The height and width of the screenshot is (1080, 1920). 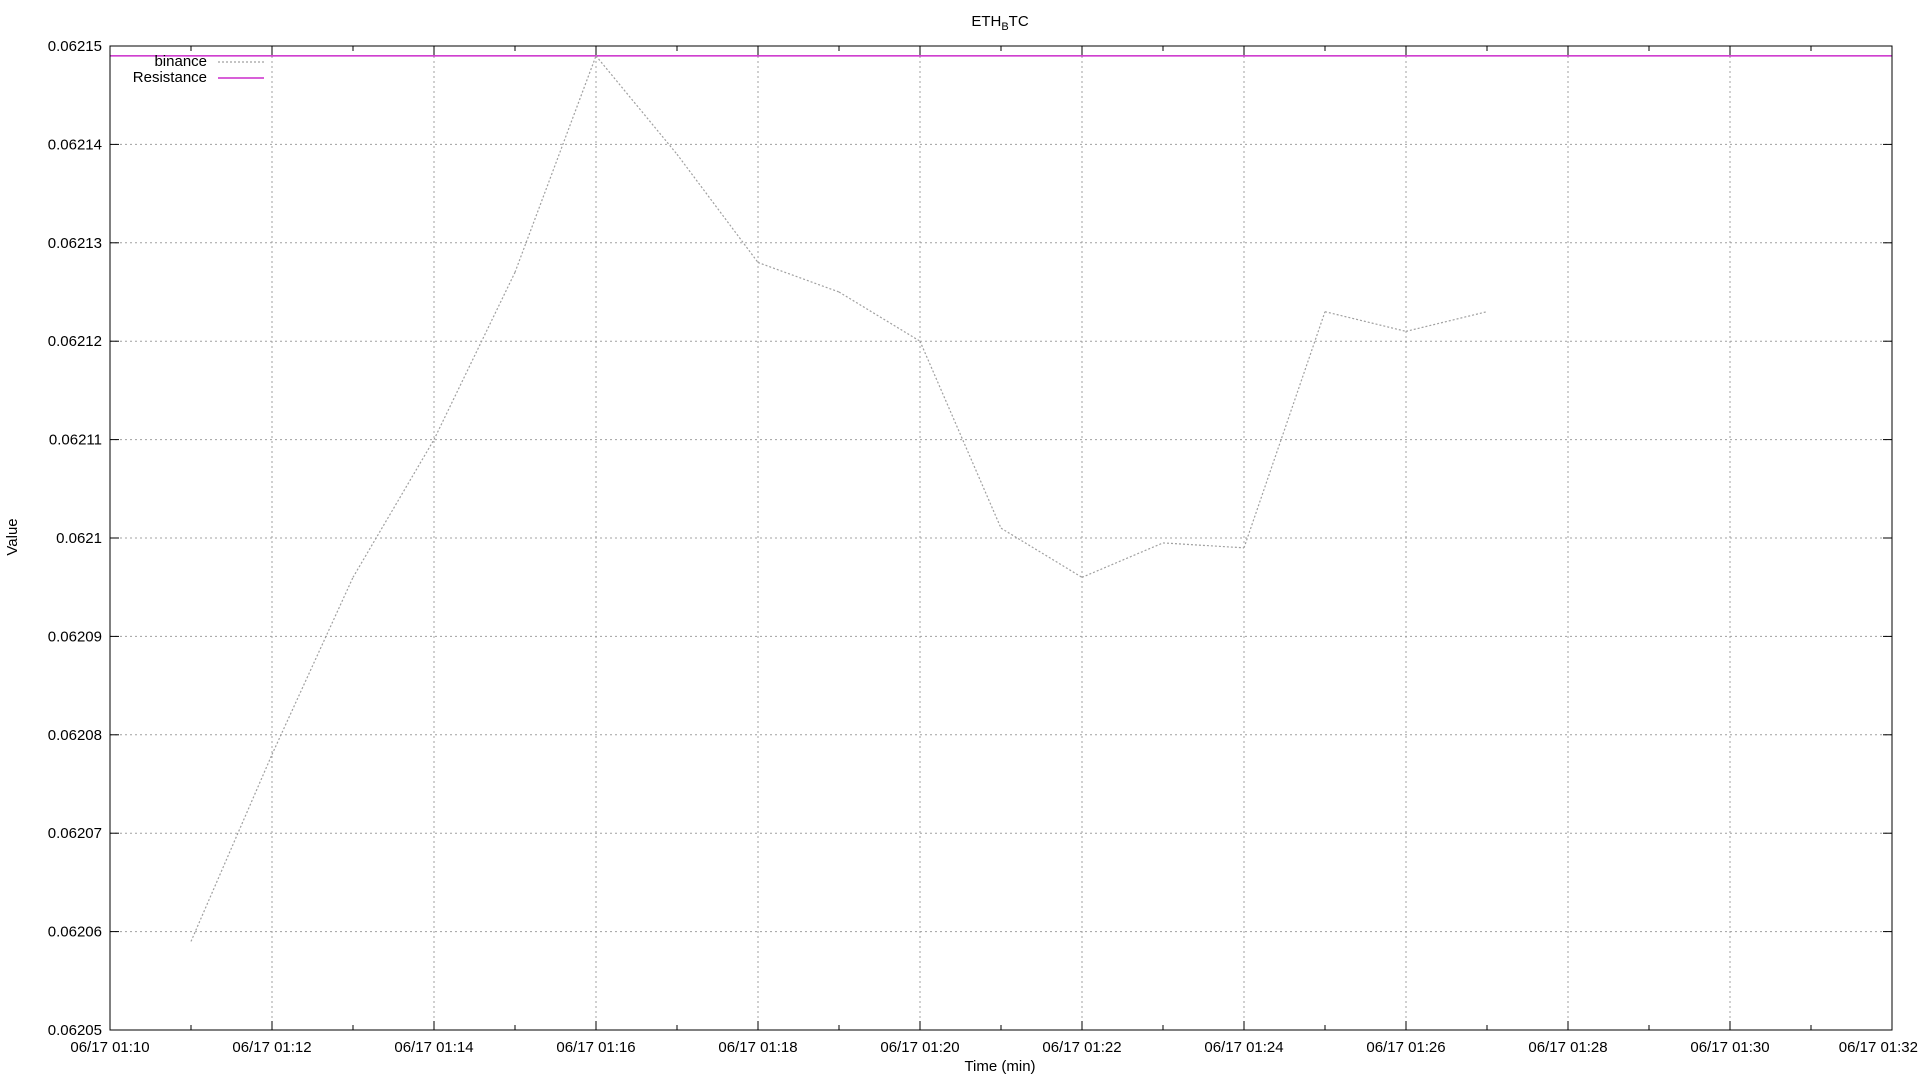 I want to click on legend-label-resistance: Resistance, so click(x=170, y=77).